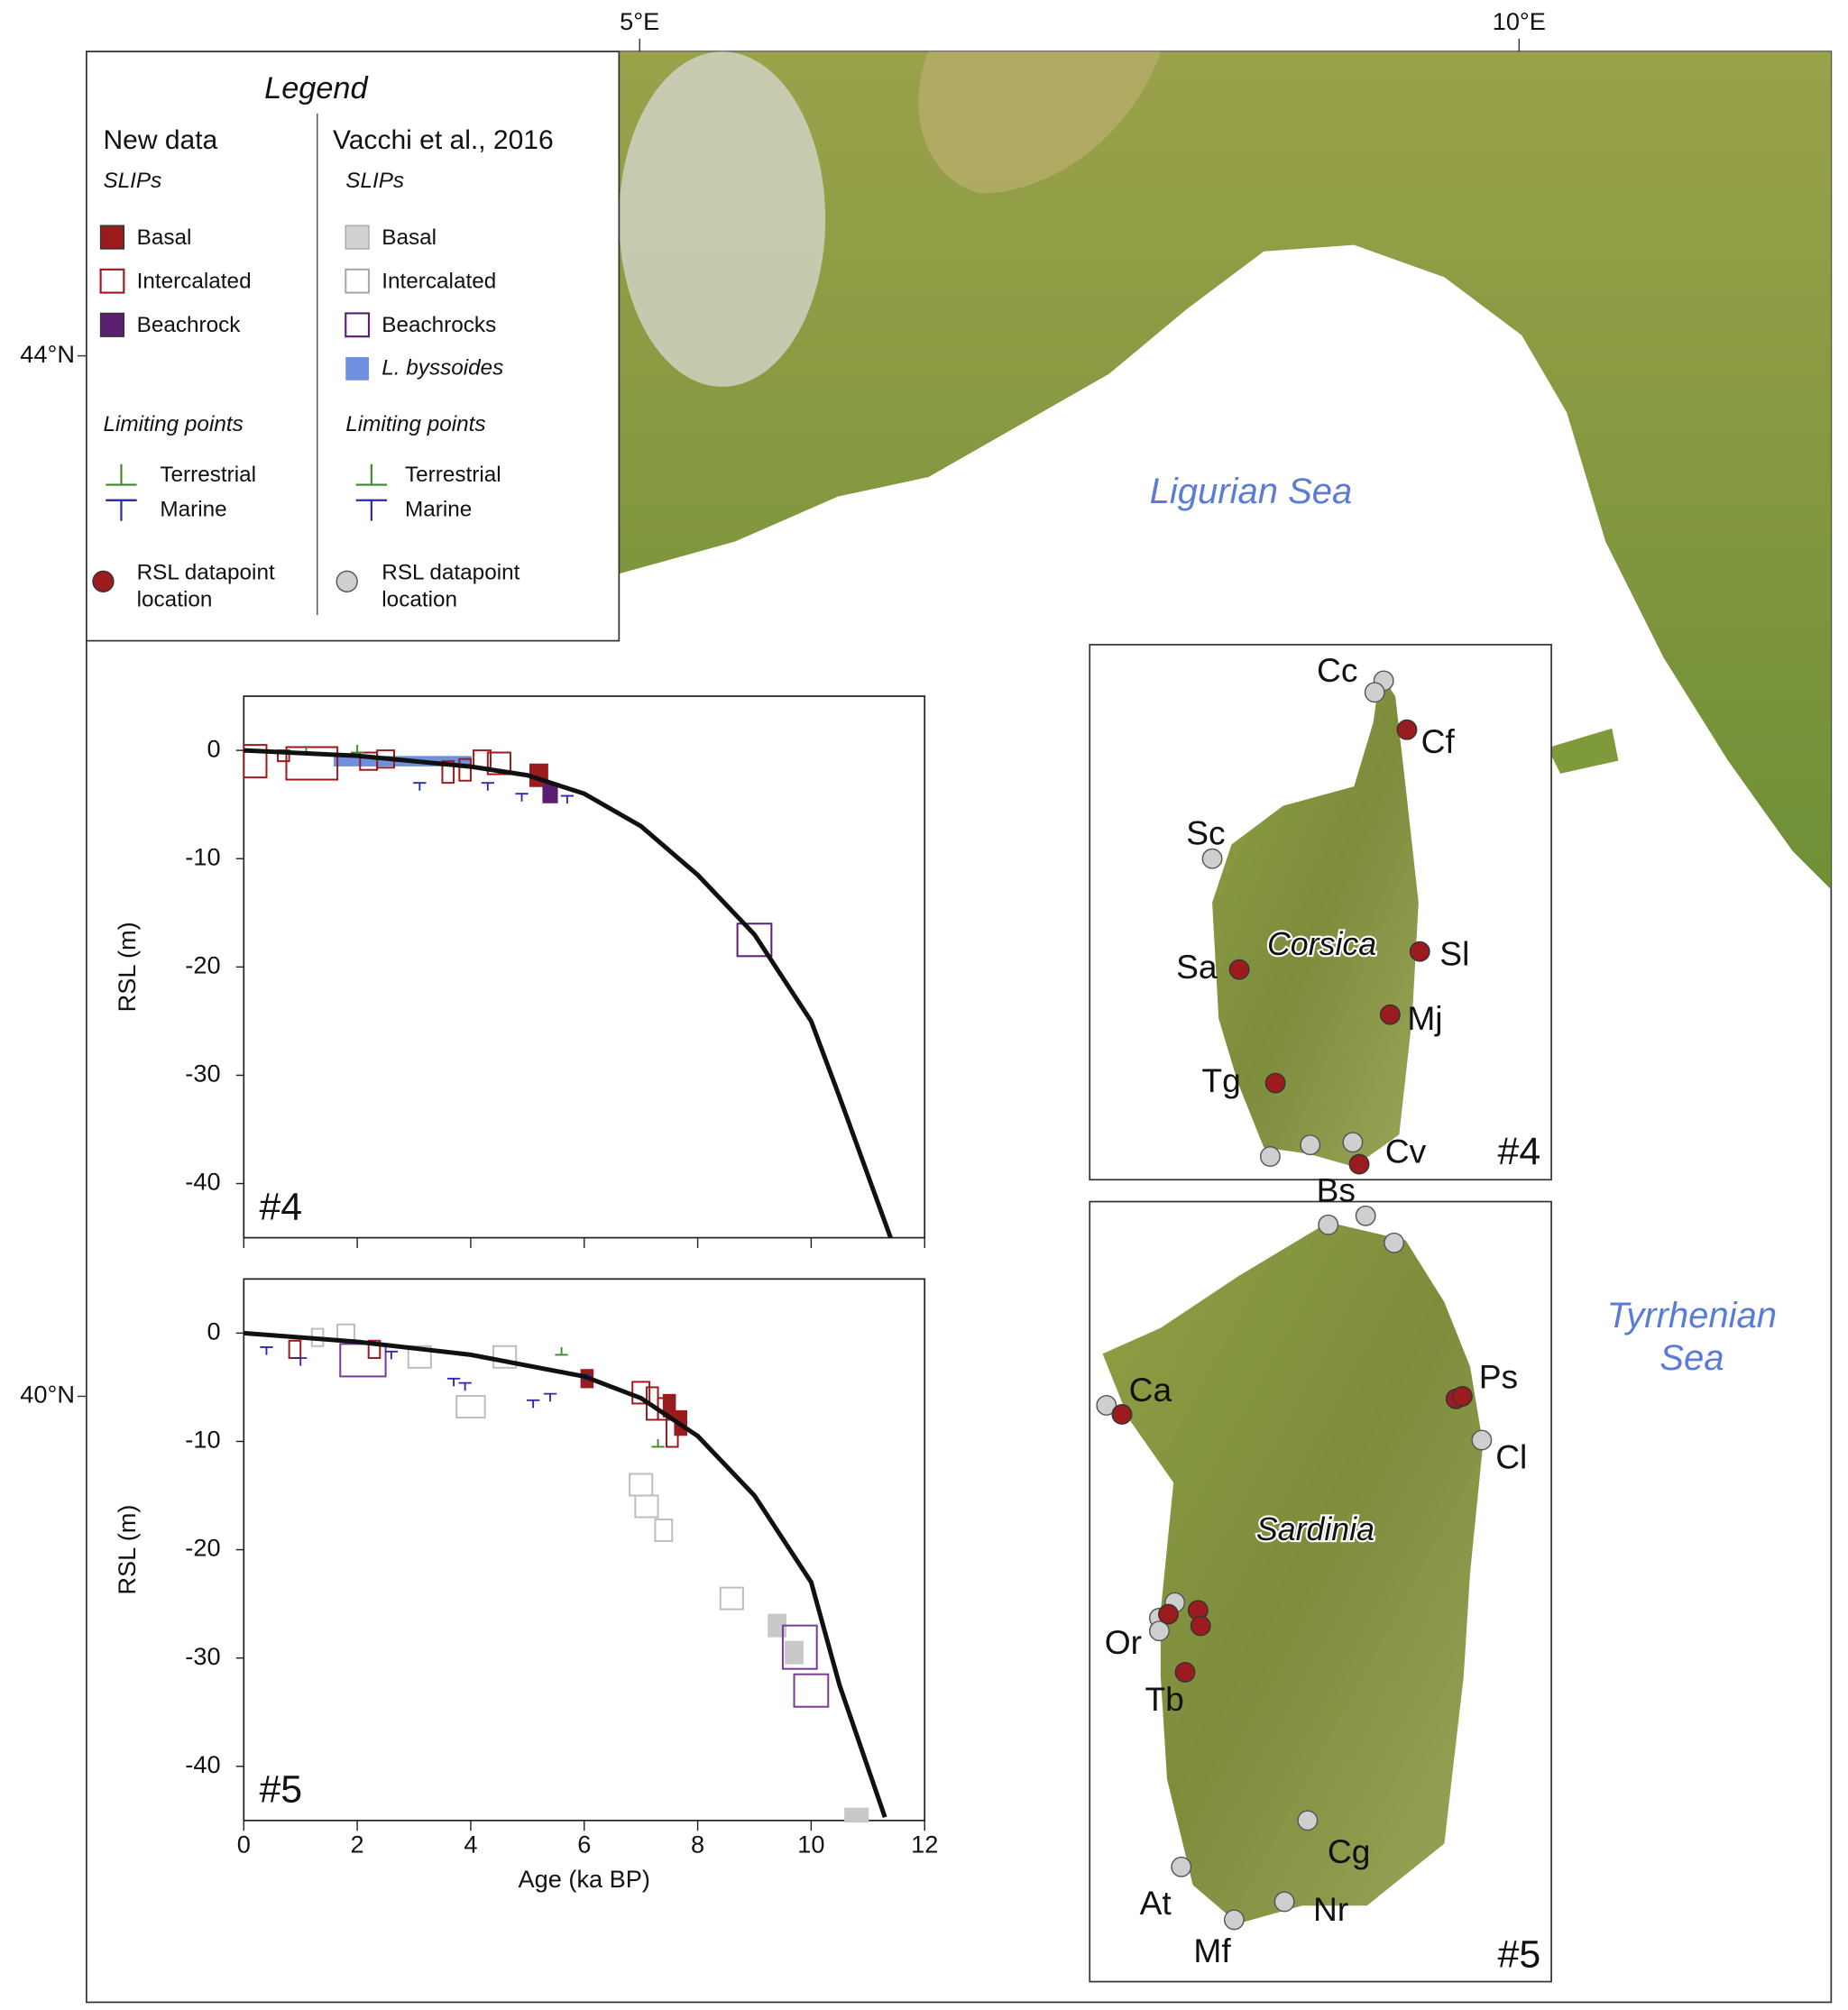 This screenshot has width=1848, height=2010. Describe the element at coordinates (1205, 832) in the screenshot. I see `site-label: Sc` at that location.